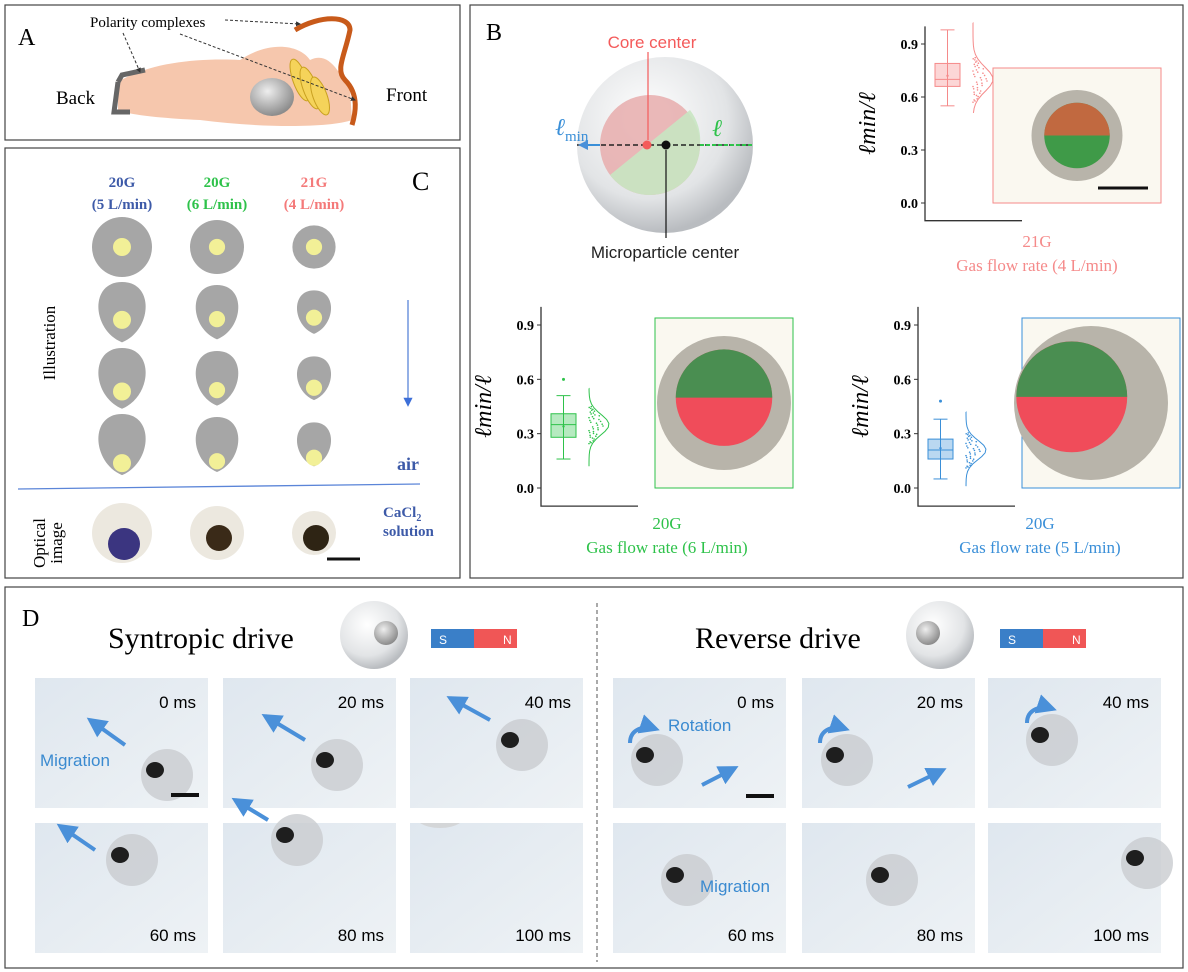 Image resolution: width=1188 pixels, height=972 pixels. What do you see at coordinates (122, 205) in the screenshot?
I see `column-rate: (5 L/min)` at bounding box center [122, 205].